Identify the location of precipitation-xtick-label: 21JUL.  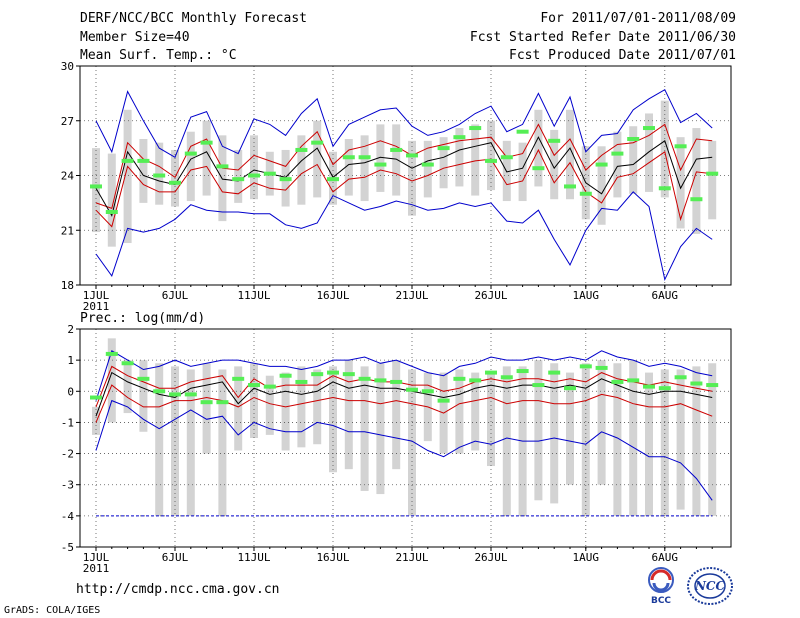
(411, 557).